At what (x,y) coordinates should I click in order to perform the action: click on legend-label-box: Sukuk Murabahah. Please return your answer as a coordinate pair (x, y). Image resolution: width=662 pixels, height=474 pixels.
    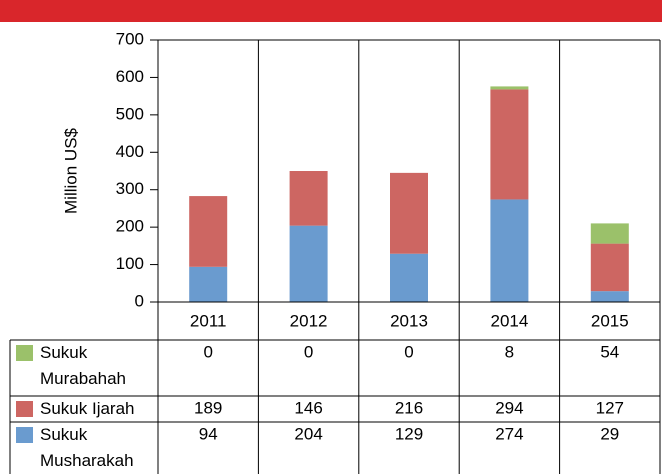
    Looking at the image, I should click on (83, 365).